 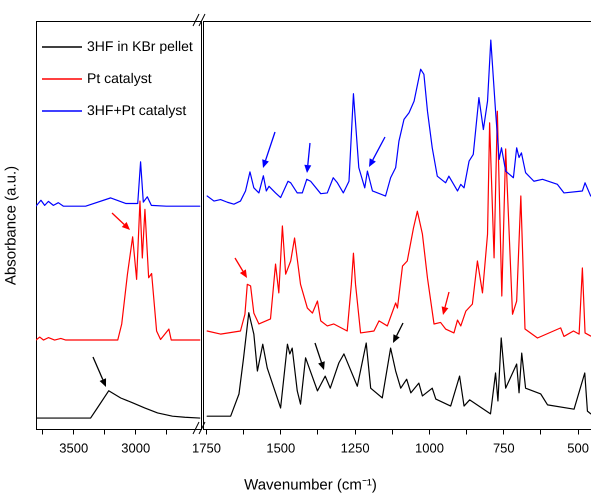 What do you see at coordinates (135, 448) in the screenshot?
I see `x-tick-label: 3000` at bounding box center [135, 448].